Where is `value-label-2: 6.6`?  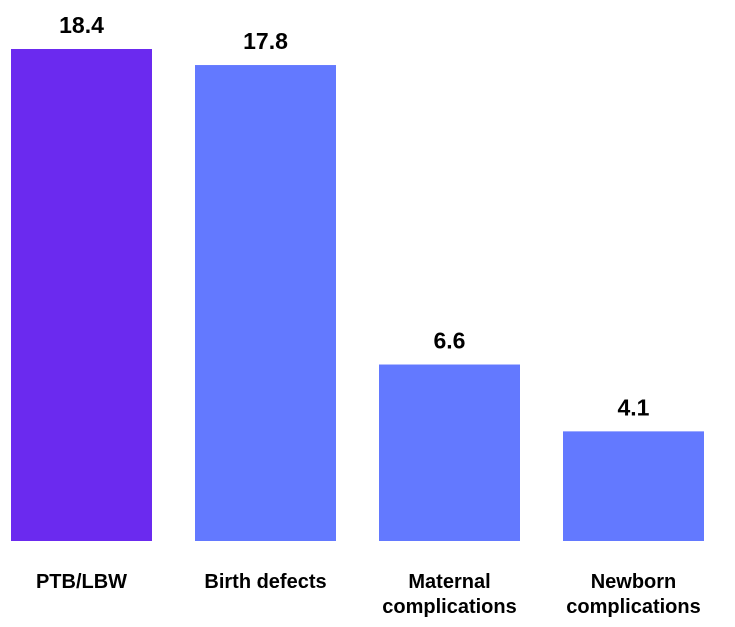 value-label-2: 6.6 is located at coordinates (450, 341).